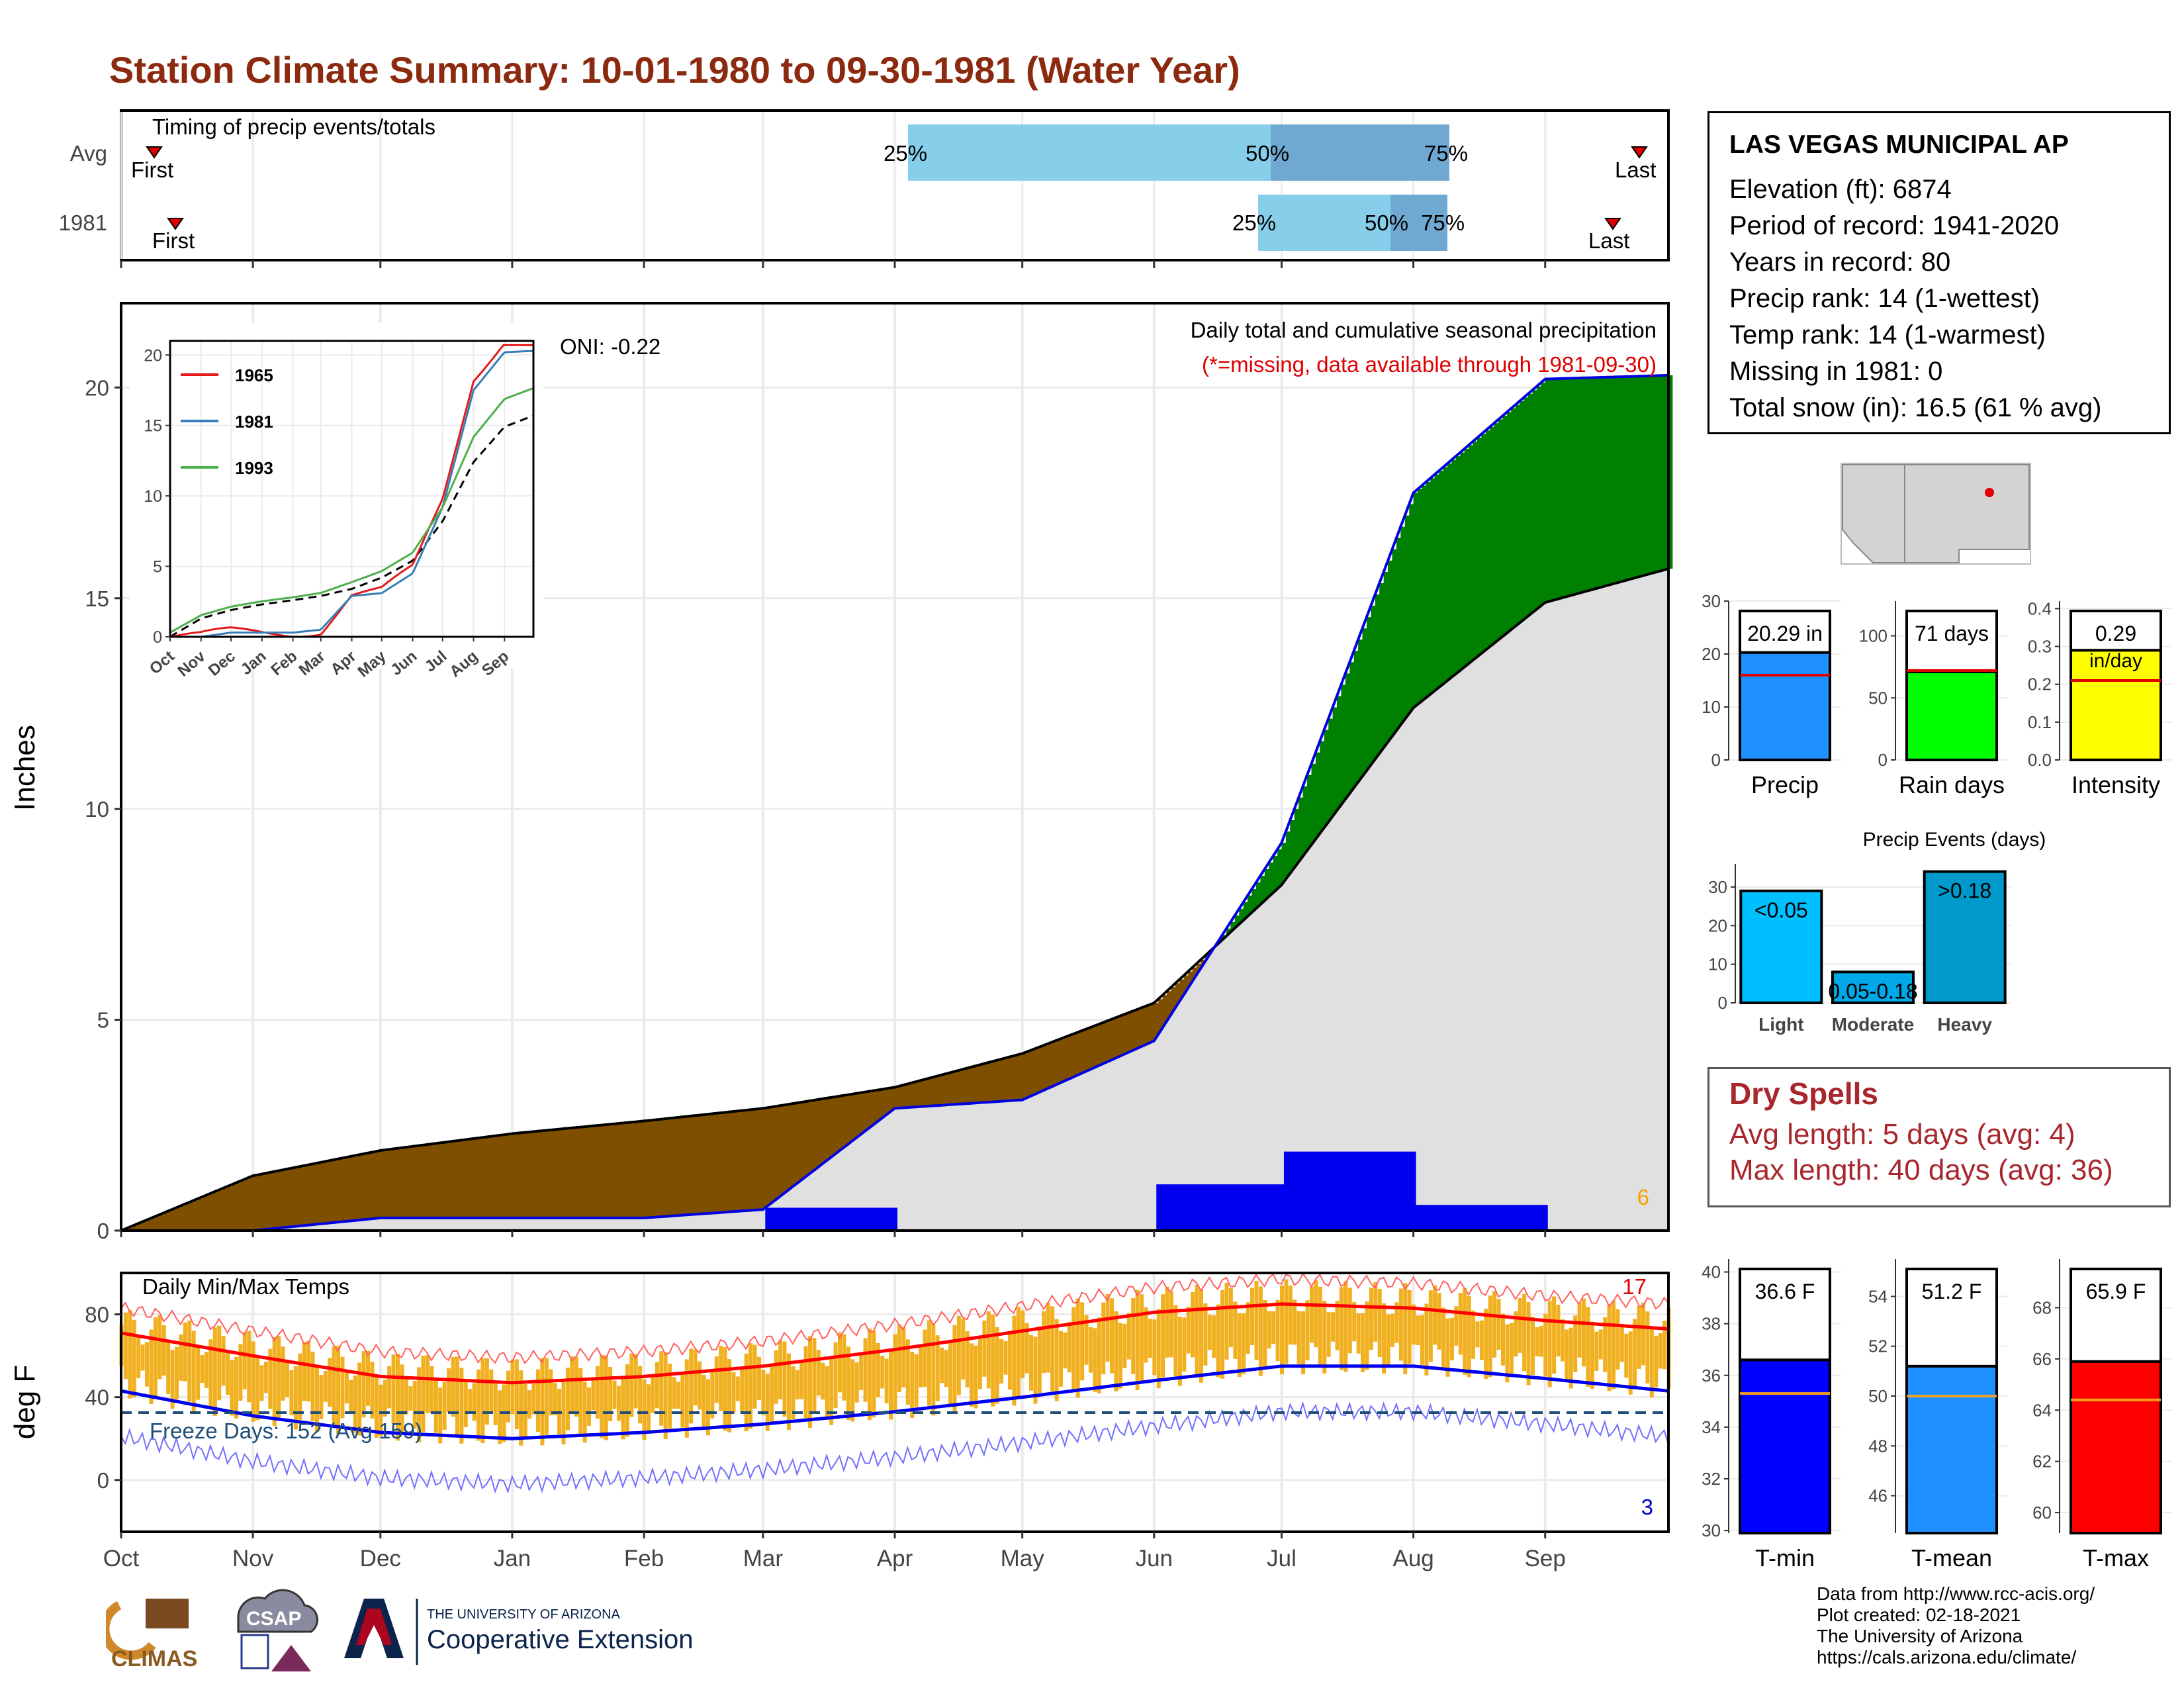 The image size is (2184, 1688). I want to click on month-label: Sep, so click(1545, 1558).